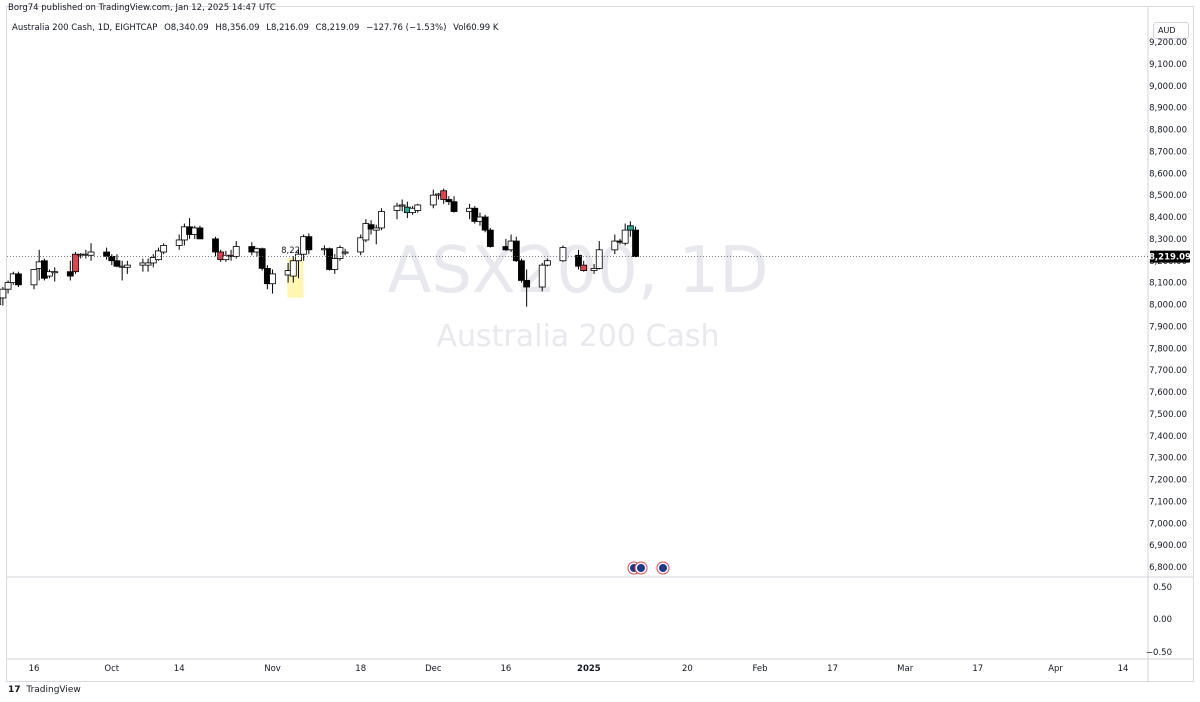  Describe the element at coordinates (85, 28) in the screenshot. I see `legend-symbol: Australia 200 Cash, 1D, EIGHTCAP` at that location.